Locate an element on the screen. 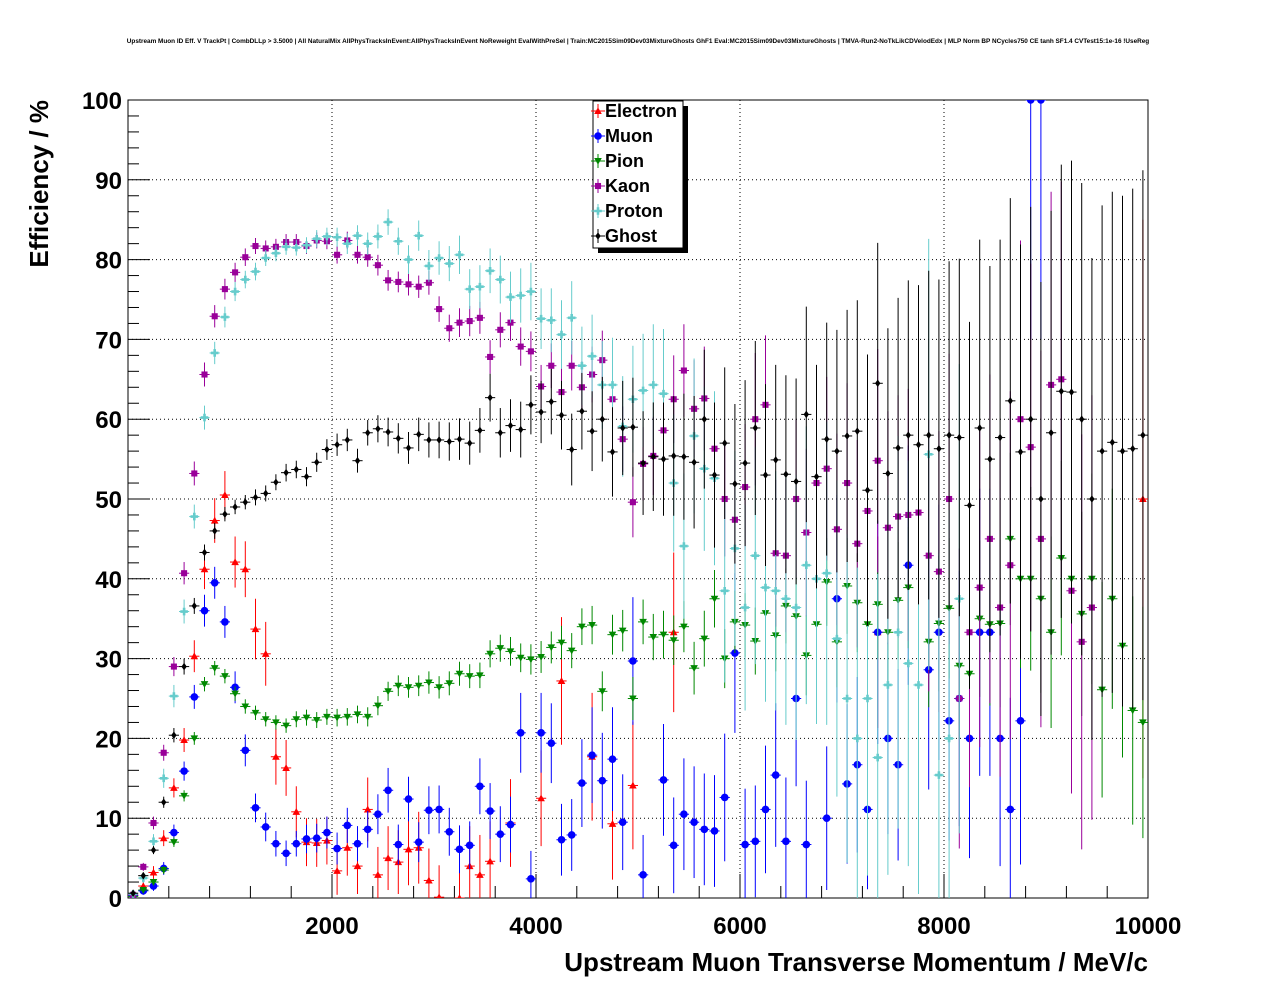 The image size is (1276, 996). legend-label-electron: Electron is located at coordinates (641, 111).